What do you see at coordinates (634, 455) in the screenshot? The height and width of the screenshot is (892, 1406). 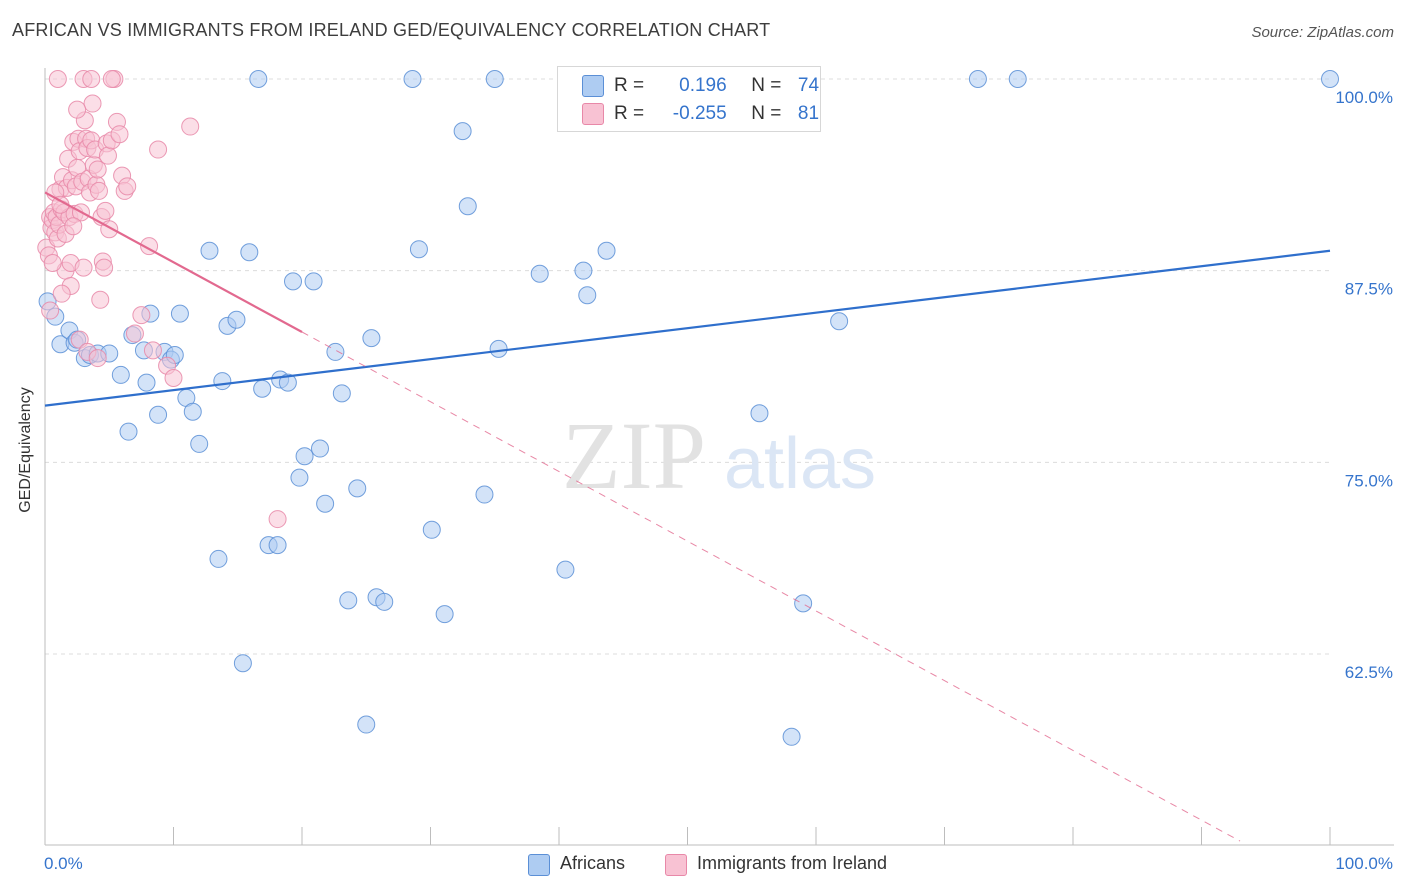 I see `watermark-zip: ZIP` at bounding box center [634, 455].